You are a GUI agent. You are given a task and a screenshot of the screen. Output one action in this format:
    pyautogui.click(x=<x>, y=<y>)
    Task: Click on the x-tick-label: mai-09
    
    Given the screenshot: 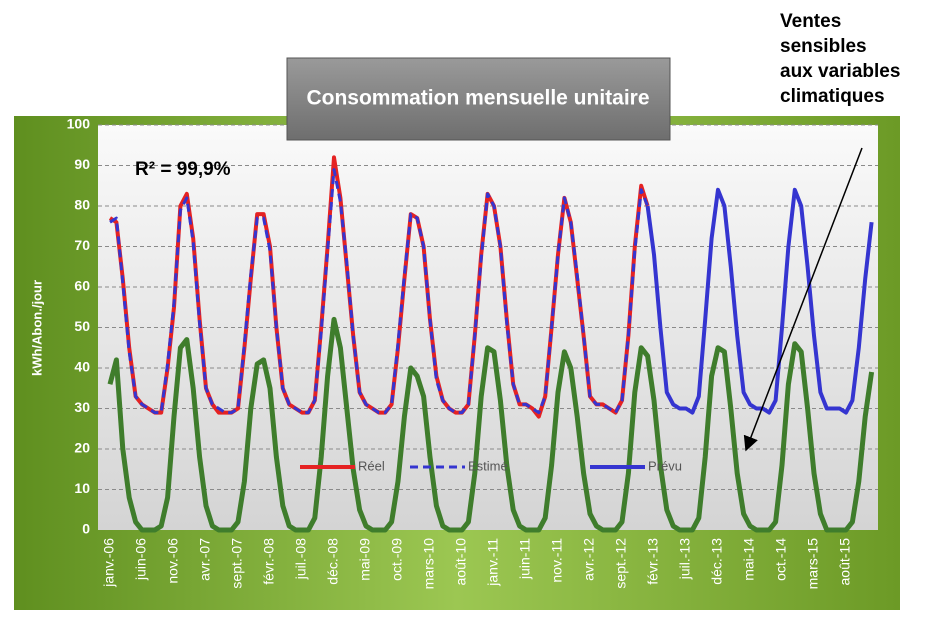 What is the action you would take?
    pyautogui.click(x=365, y=559)
    